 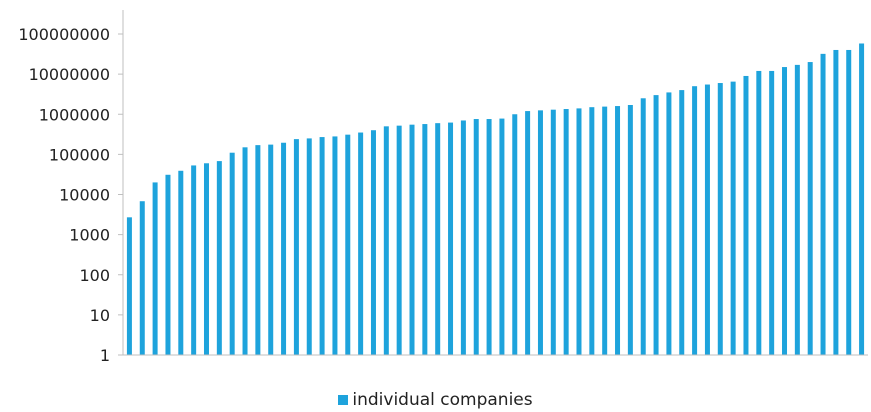 I want to click on y-tick-label: 10, so click(x=100, y=315).